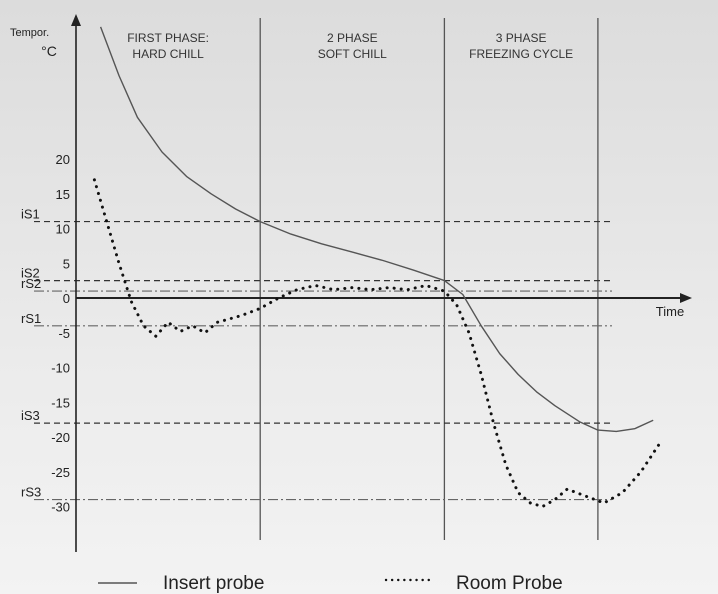 This screenshot has width=718, height=594. Describe the element at coordinates (31, 283) in the screenshot. I see `threshold-label-rS2: rS2` at that location.